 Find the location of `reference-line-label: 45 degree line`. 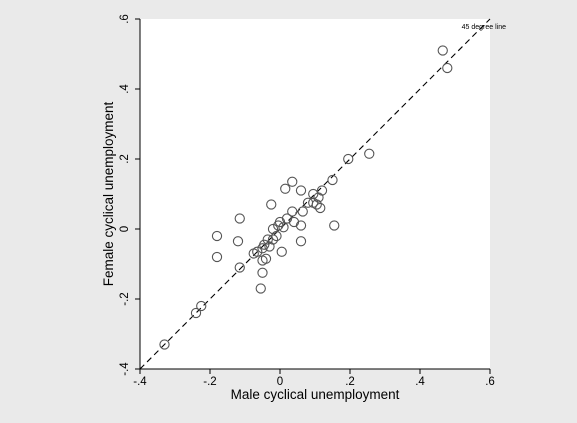

reference-line-label: 45 degree line is located at coordinates (484, 27).